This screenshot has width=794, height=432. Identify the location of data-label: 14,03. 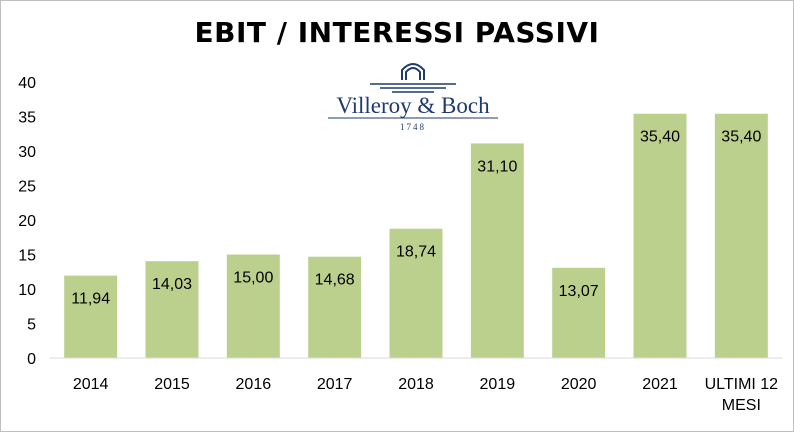
(172, 284).